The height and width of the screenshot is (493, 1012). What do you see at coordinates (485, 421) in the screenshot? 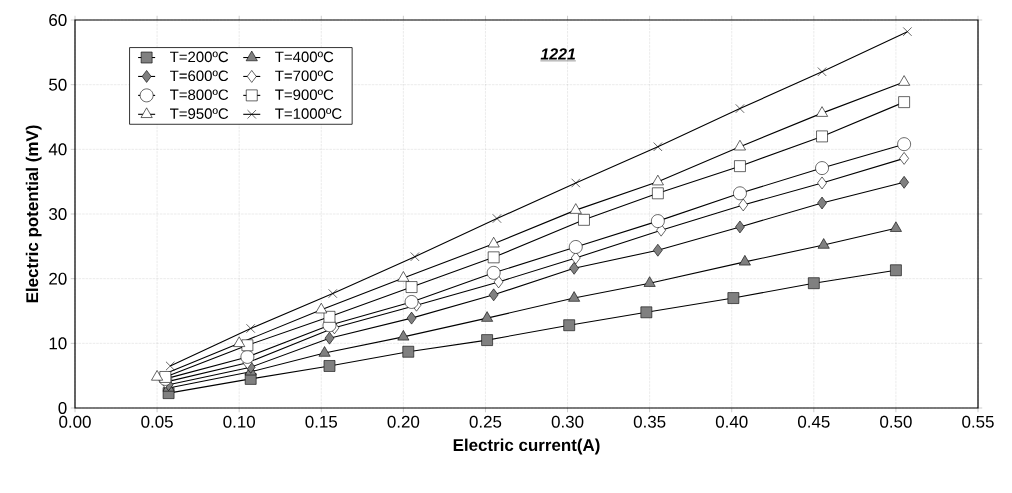
I see `x-tick-label: 0.25` at bounding box center [485, 421].